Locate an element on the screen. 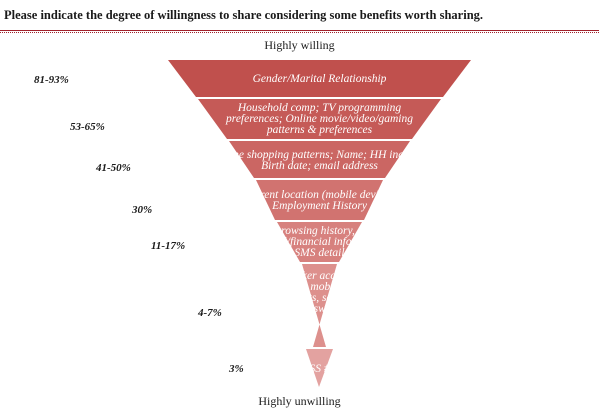 This screenshot has width=599, height=411. title-dotted-divider is located at coordinates (299, 32).